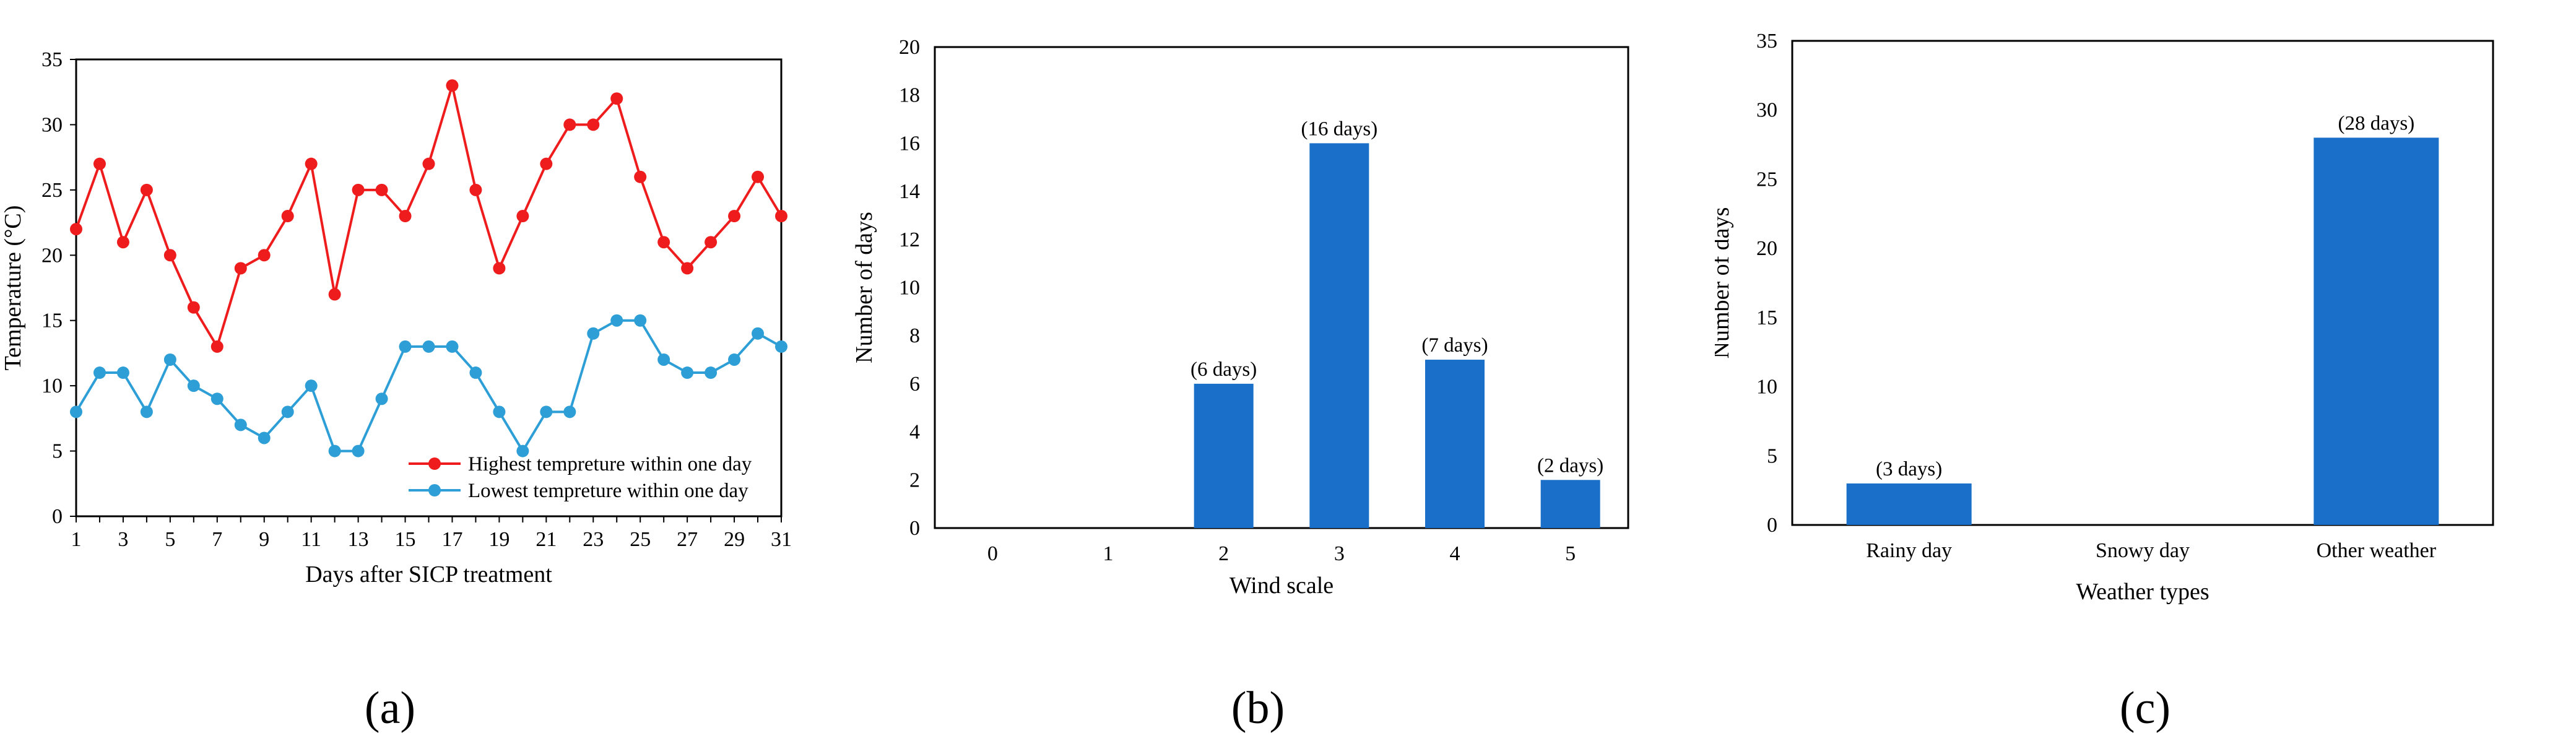  I want to click on x-tick-label: 5, so click(170, 539).